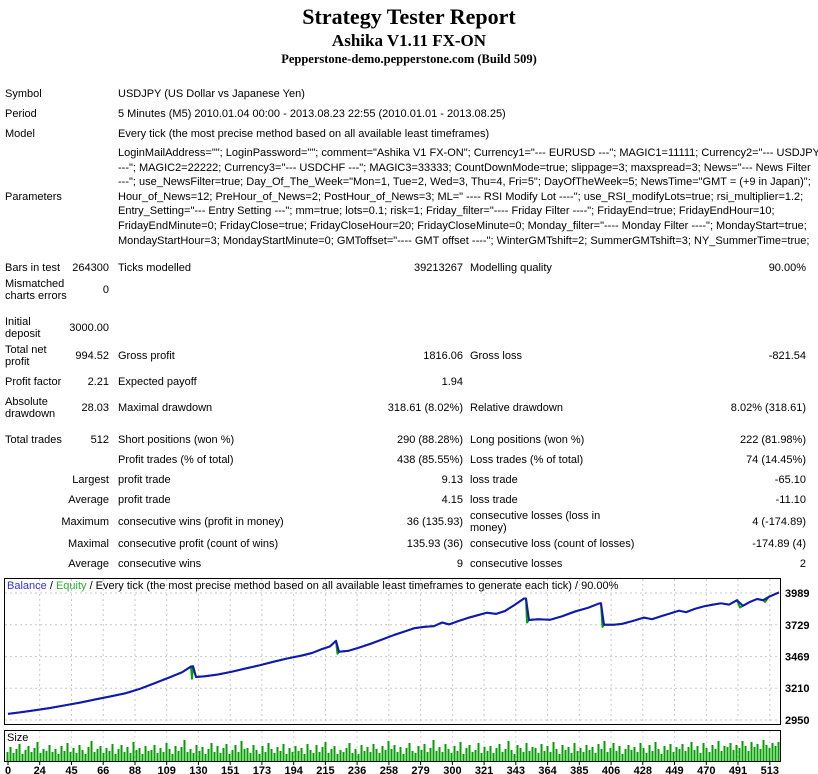 Image resolution: width=818 pixels, height=774 pixels. What do you see at coordinates (20, 134) in the screenshot?
I see `info-label: Model` at bounding box center [20, 134].